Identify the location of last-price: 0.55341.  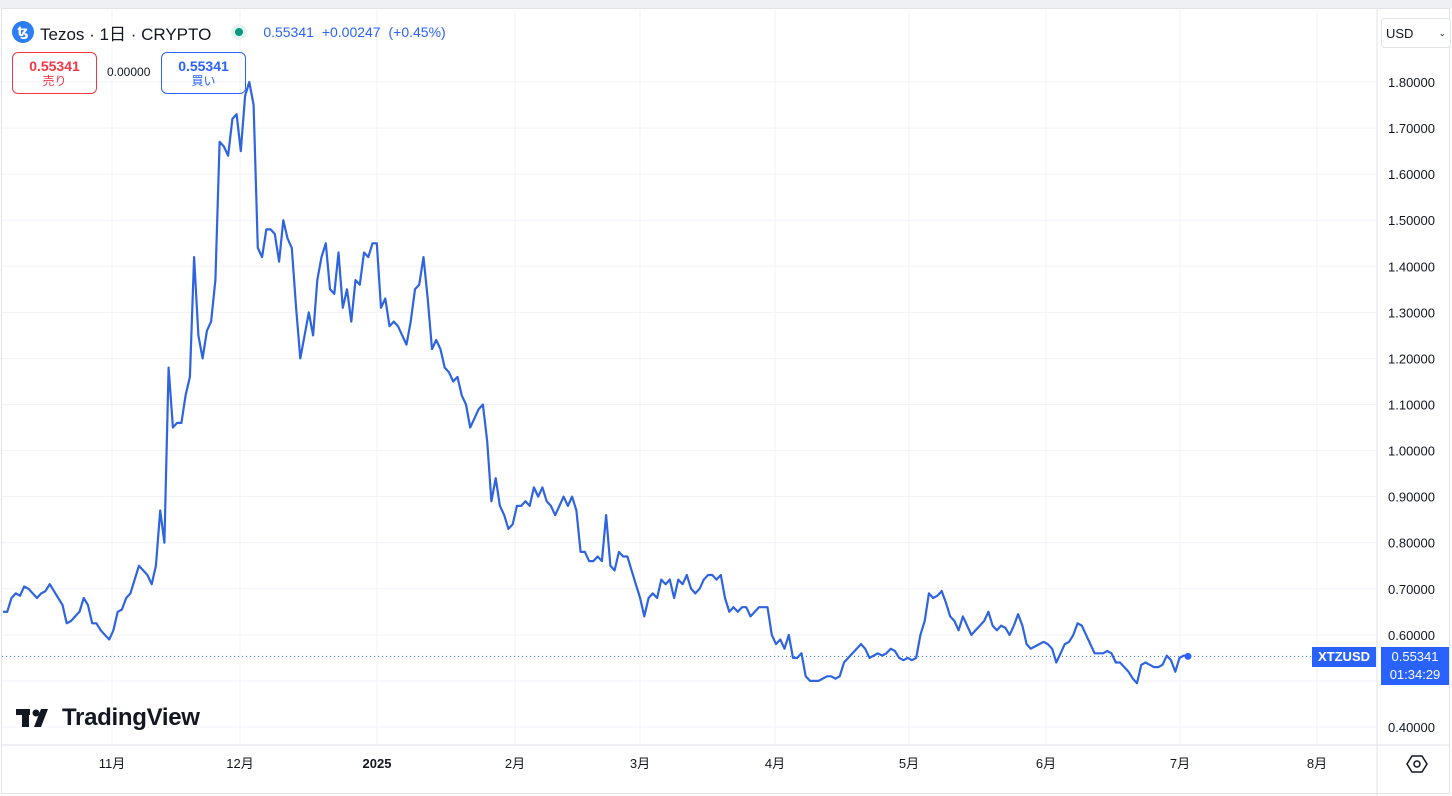
(288, 32).